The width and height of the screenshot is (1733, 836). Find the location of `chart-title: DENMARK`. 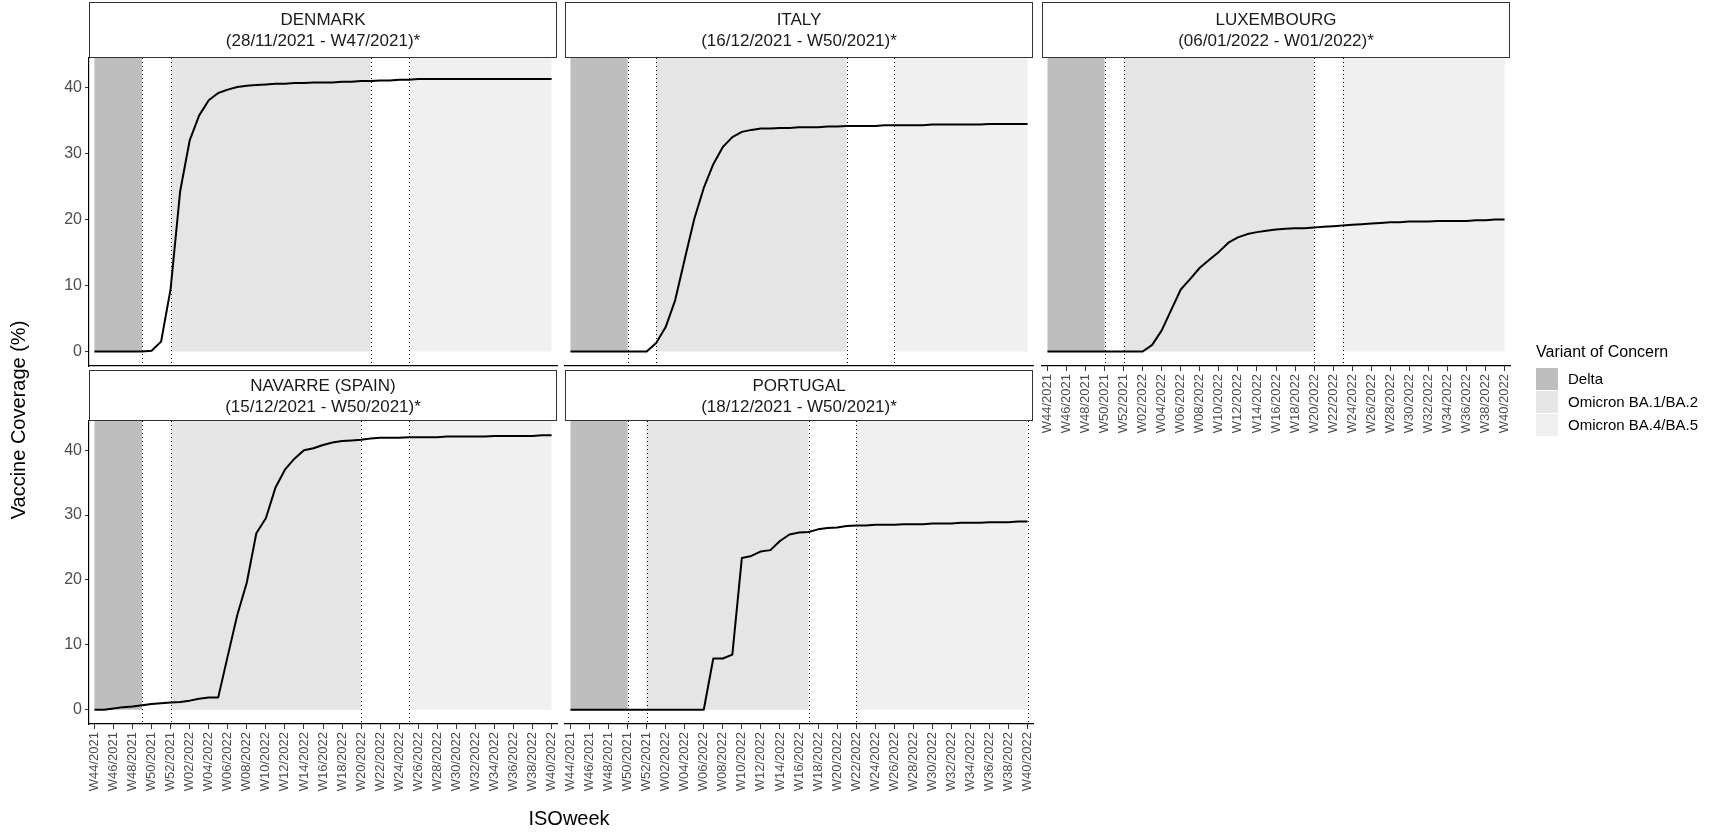

chart-title: DENMARK is located at coordinates (323, 19).